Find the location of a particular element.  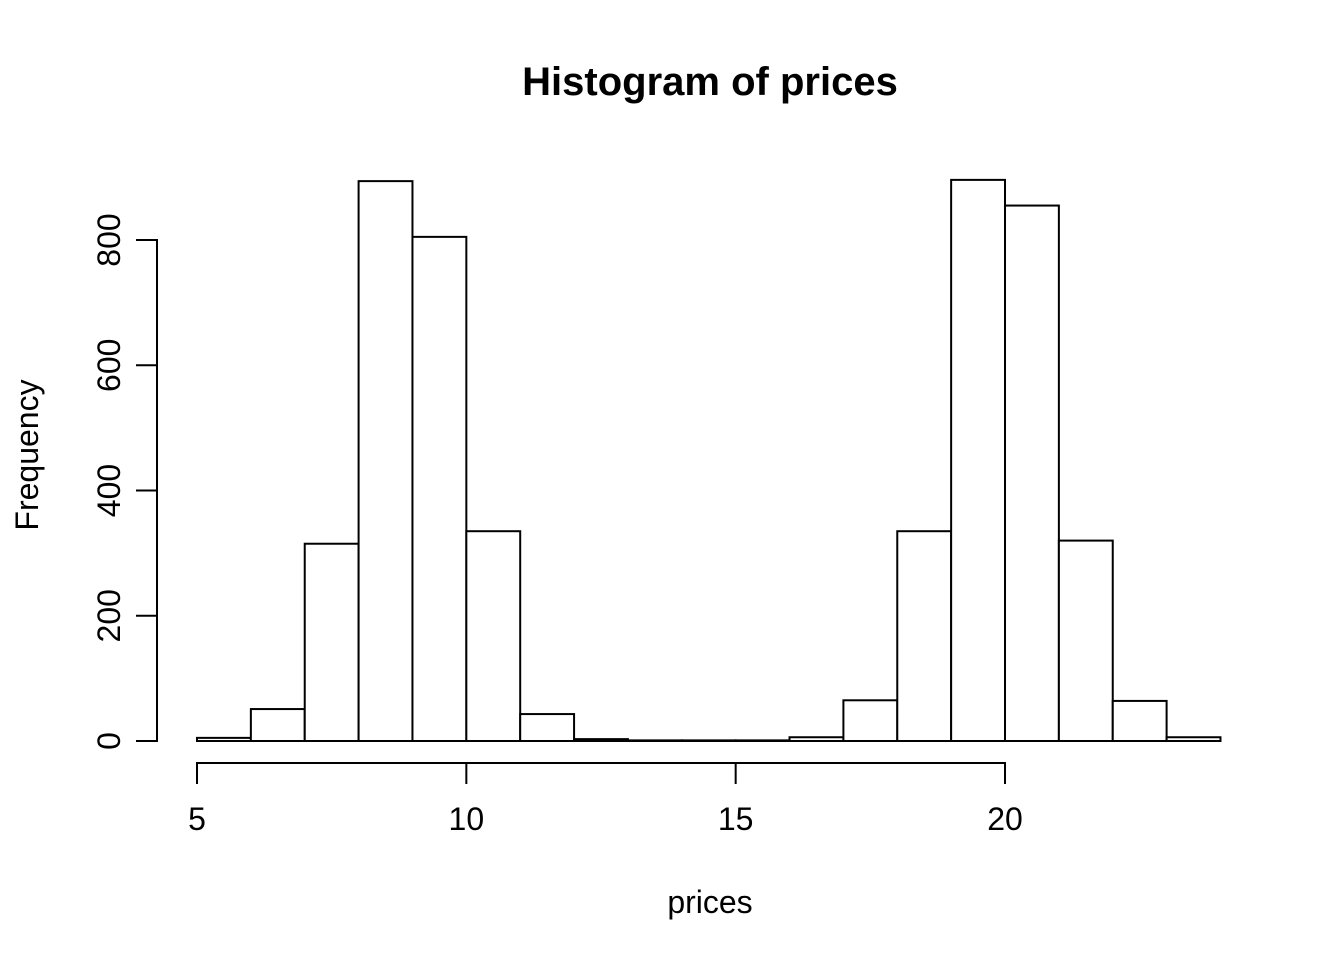

y-axis: 0 200 400 600 800 is located at coordinates (124, 481).